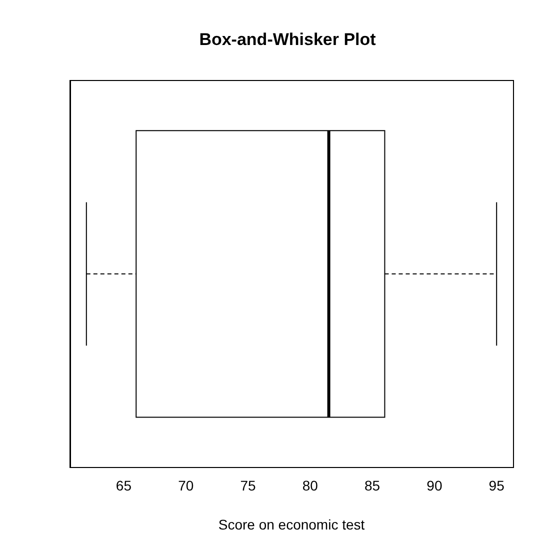  Describe the element at coordinates (434, 486) in the screenshot. I see `x-tick-label: 90` at that location.